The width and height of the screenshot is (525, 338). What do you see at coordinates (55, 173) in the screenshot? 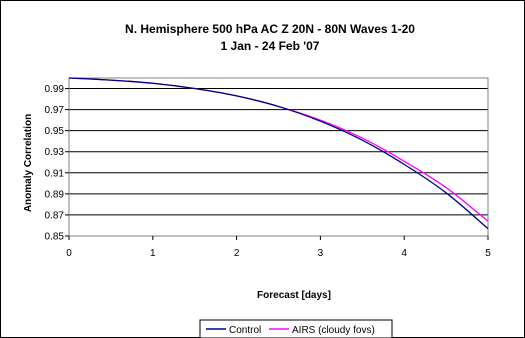
I see `y-tick-label: 0.91` at bounding box center [55, 173].